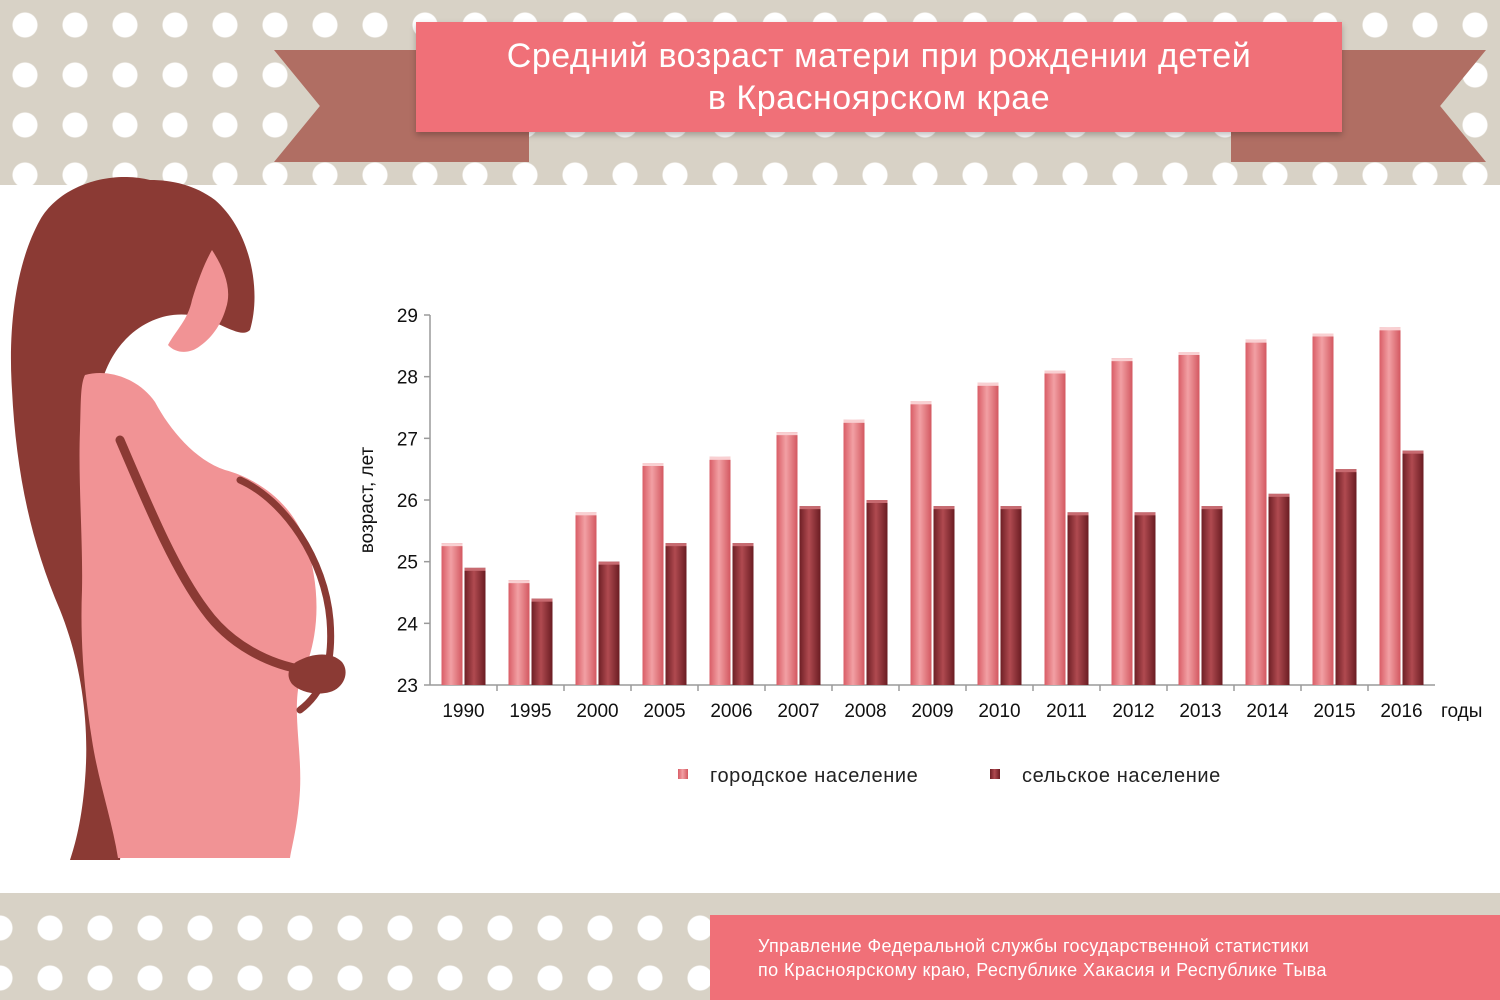 The width and height of the screenshot is (1500, 1000). I want to click on bar-urban-2013, so click(1189, 518).